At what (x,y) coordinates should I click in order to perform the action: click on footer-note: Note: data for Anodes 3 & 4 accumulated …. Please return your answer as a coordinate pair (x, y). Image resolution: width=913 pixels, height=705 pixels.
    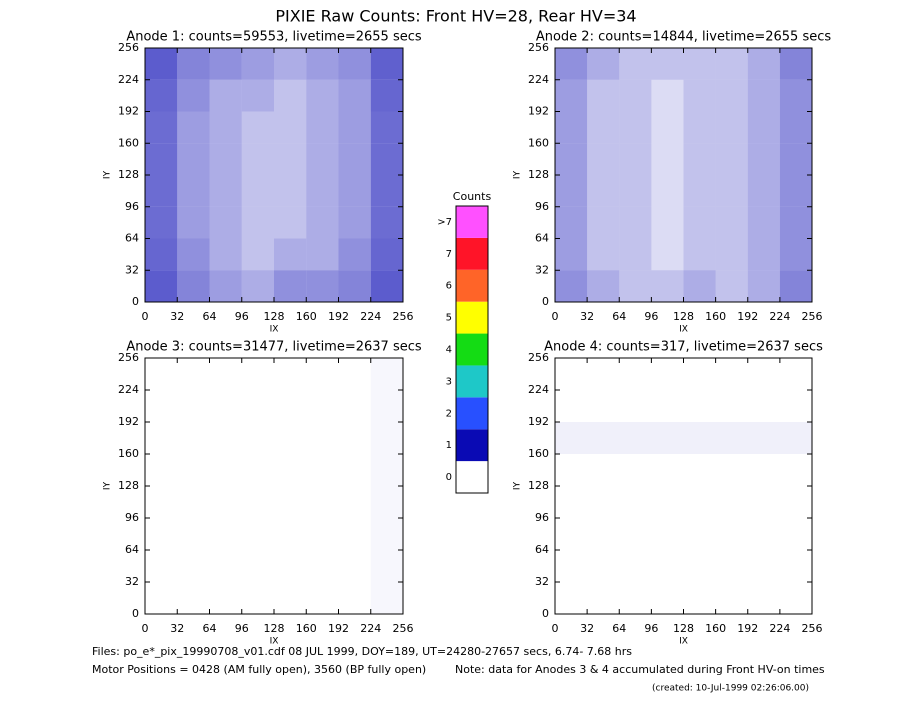
    Looking at the image, I should click on (640, 669).